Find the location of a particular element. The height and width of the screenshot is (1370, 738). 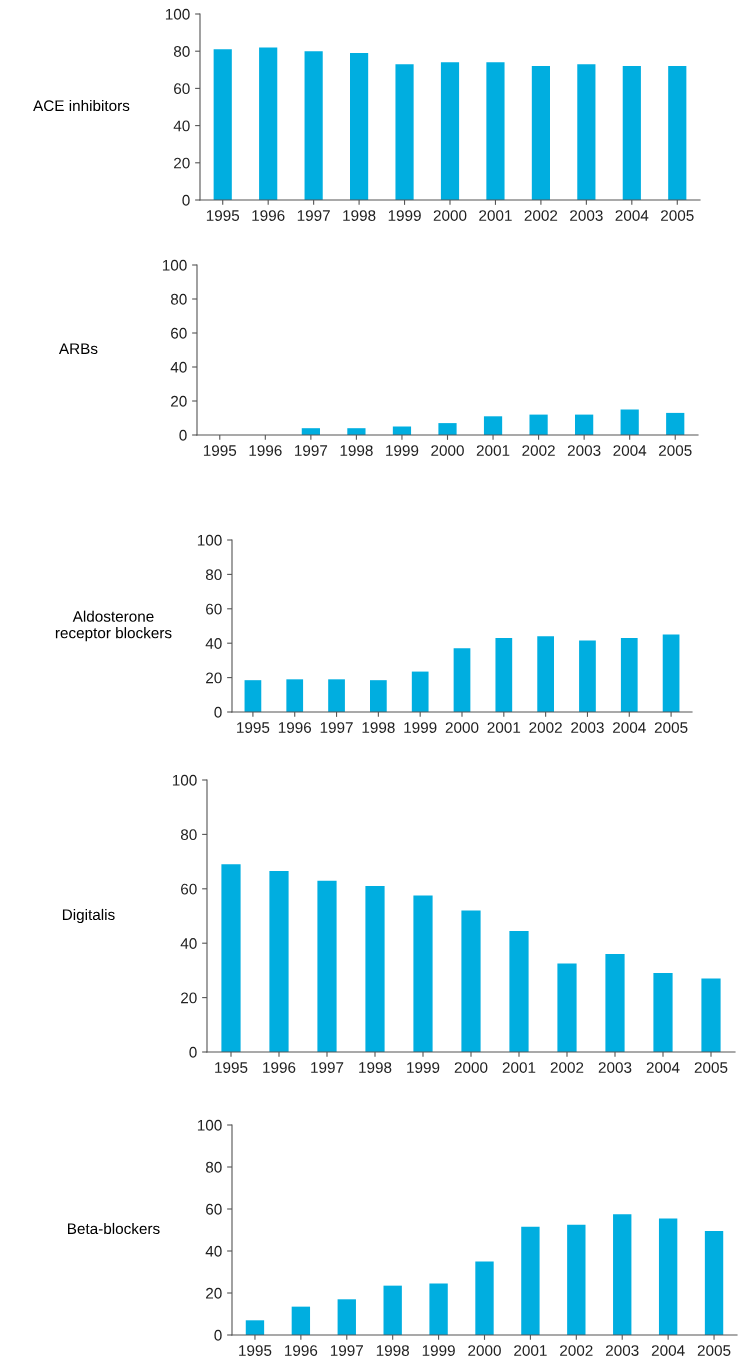

y-axis-title: Digitalis is located at coordinates (88, 916).